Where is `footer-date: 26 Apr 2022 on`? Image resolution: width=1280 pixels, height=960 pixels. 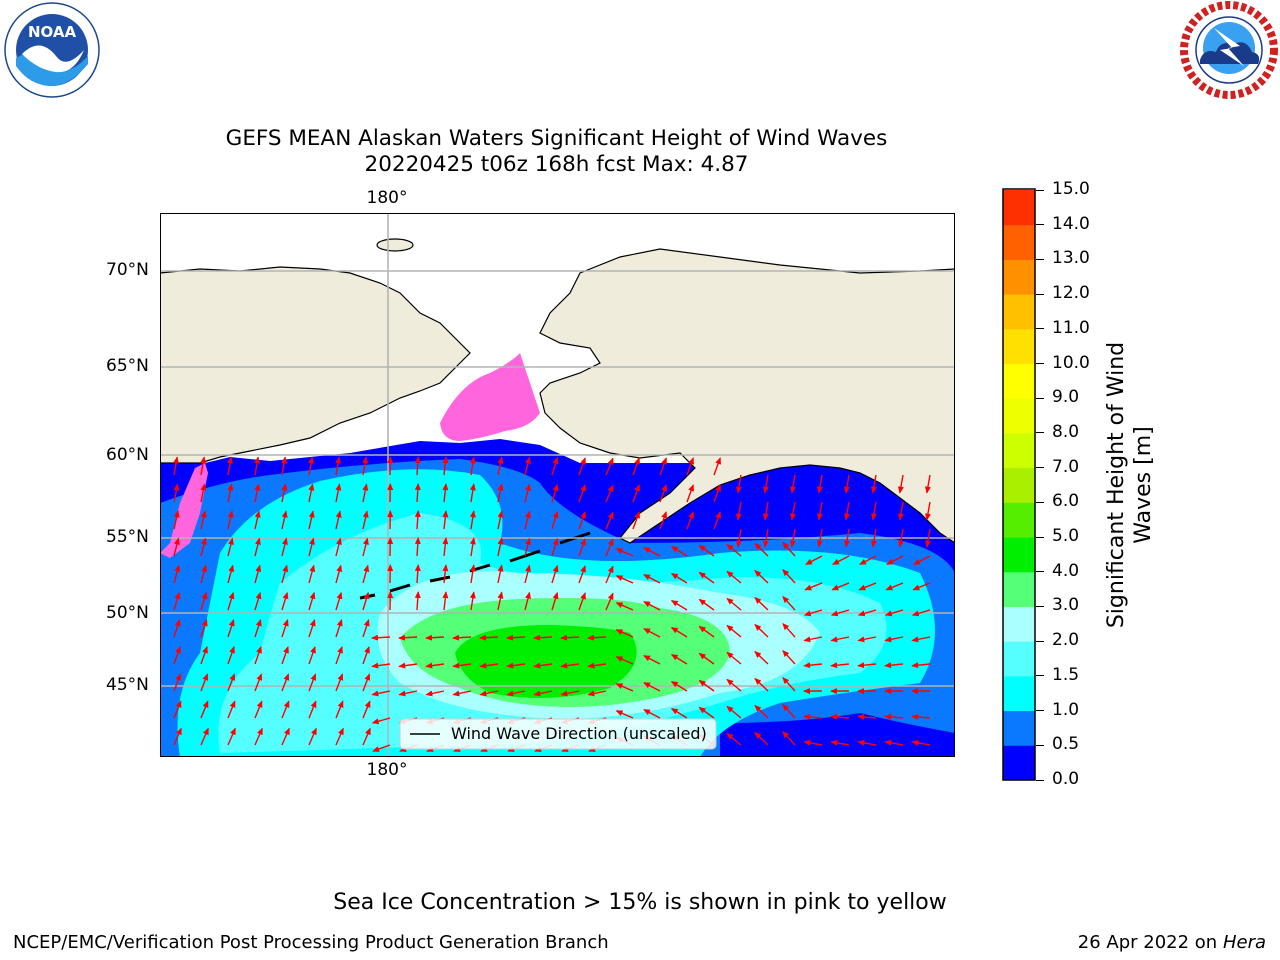 footer-date: 26 Apr 2022 on is located at coordinates (1147, 942).